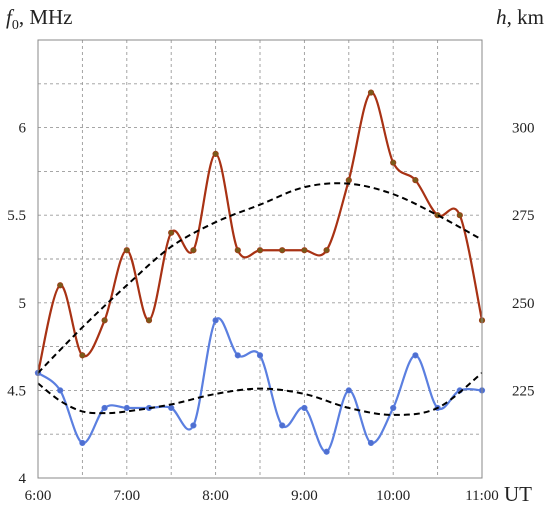  Describe the element at coordinates (39, 19) in the screenshot. I see `y-left-axis-label: f0, MHz` at that location.